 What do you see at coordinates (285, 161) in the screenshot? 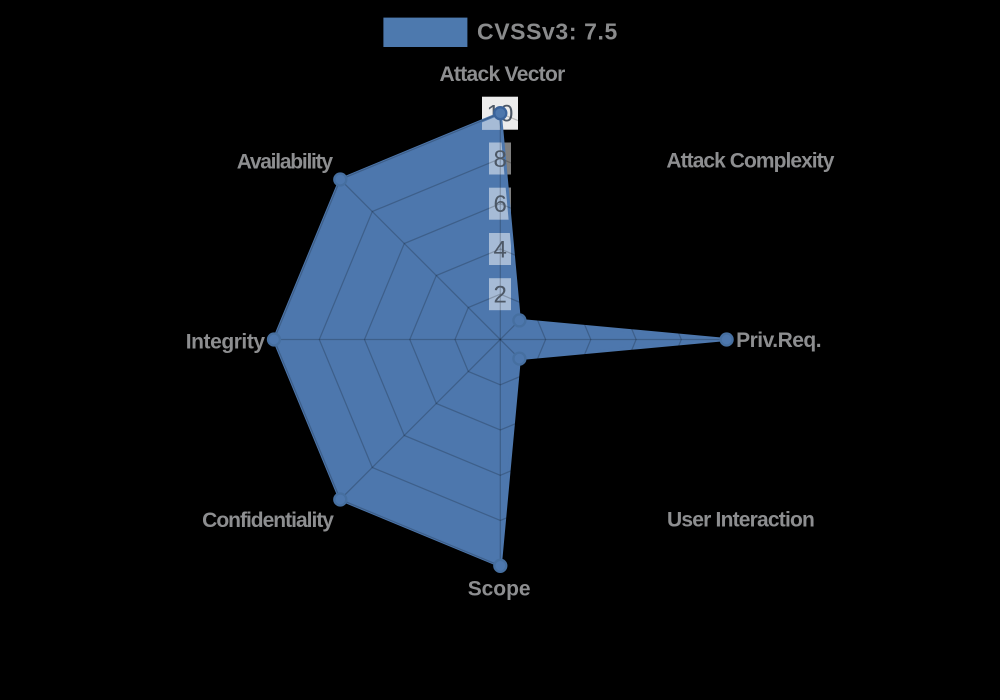
I see `svg-text: Availability` at bounding box center [285, 161].